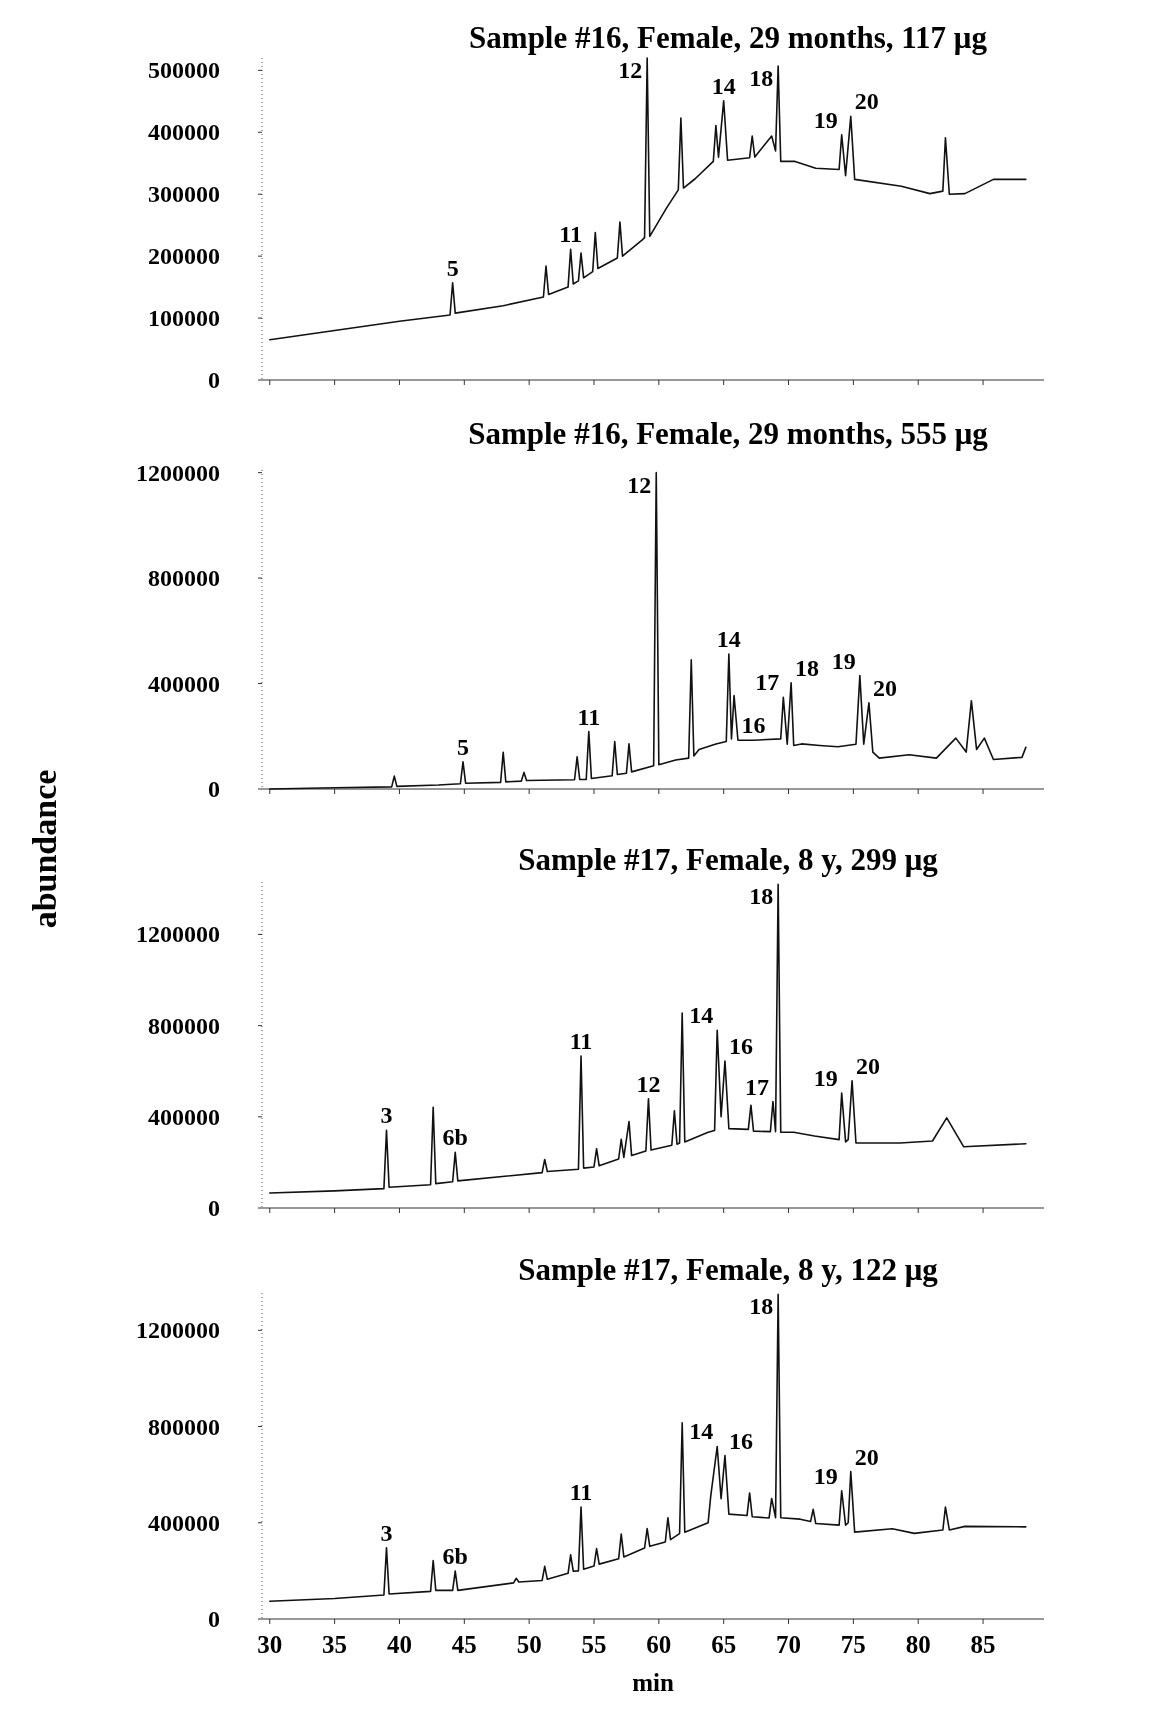 The height and width of the screenshot is (1724, 1159). Describe the element at coordinates (983, 1644) in the screenshot. I see `x-tick-label: 85` at that location.